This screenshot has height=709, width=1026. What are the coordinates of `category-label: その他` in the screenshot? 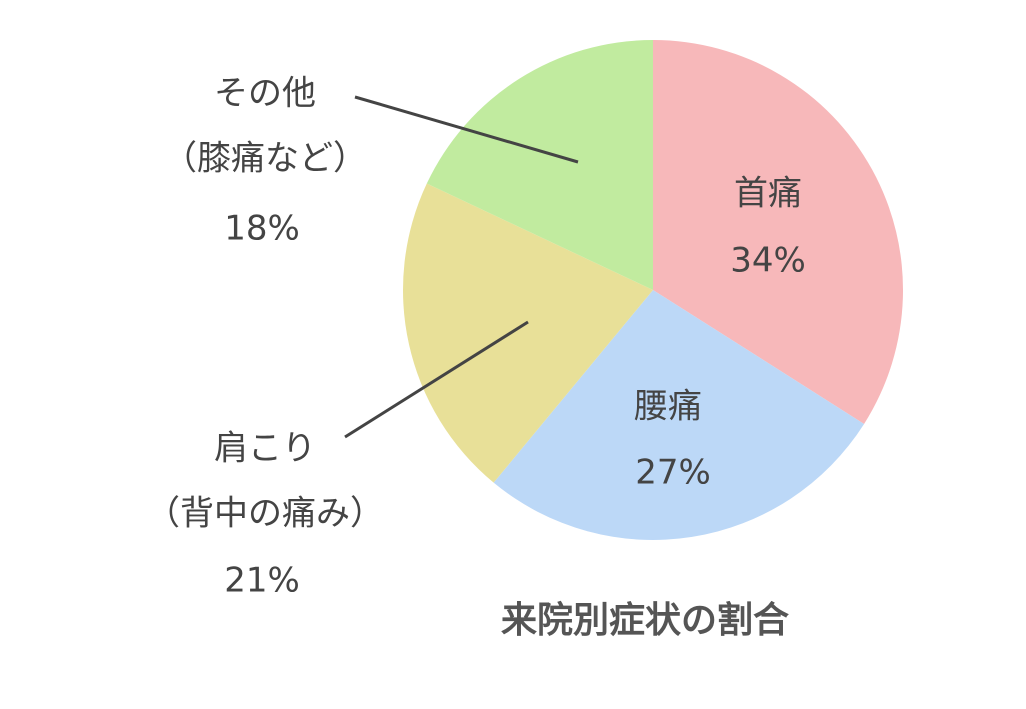 It's located at (265, 94).